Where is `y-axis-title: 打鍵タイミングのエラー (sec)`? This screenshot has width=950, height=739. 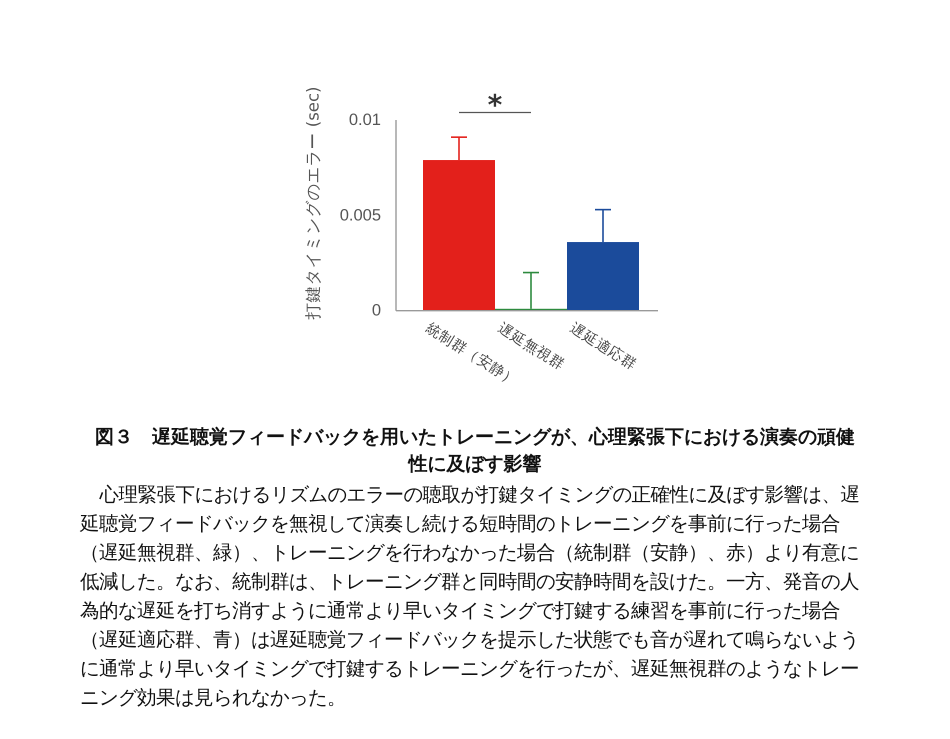
y-axis-title: 打鍵タイミングのエラー (sec) is located at coordinates (313, 203).